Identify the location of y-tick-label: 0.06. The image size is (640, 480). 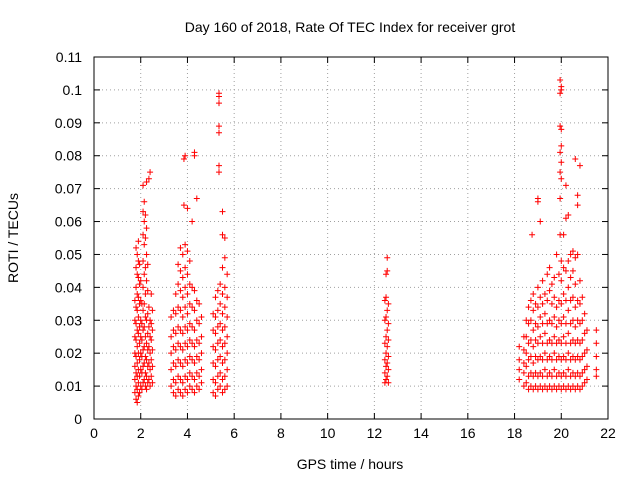
(68, 222).